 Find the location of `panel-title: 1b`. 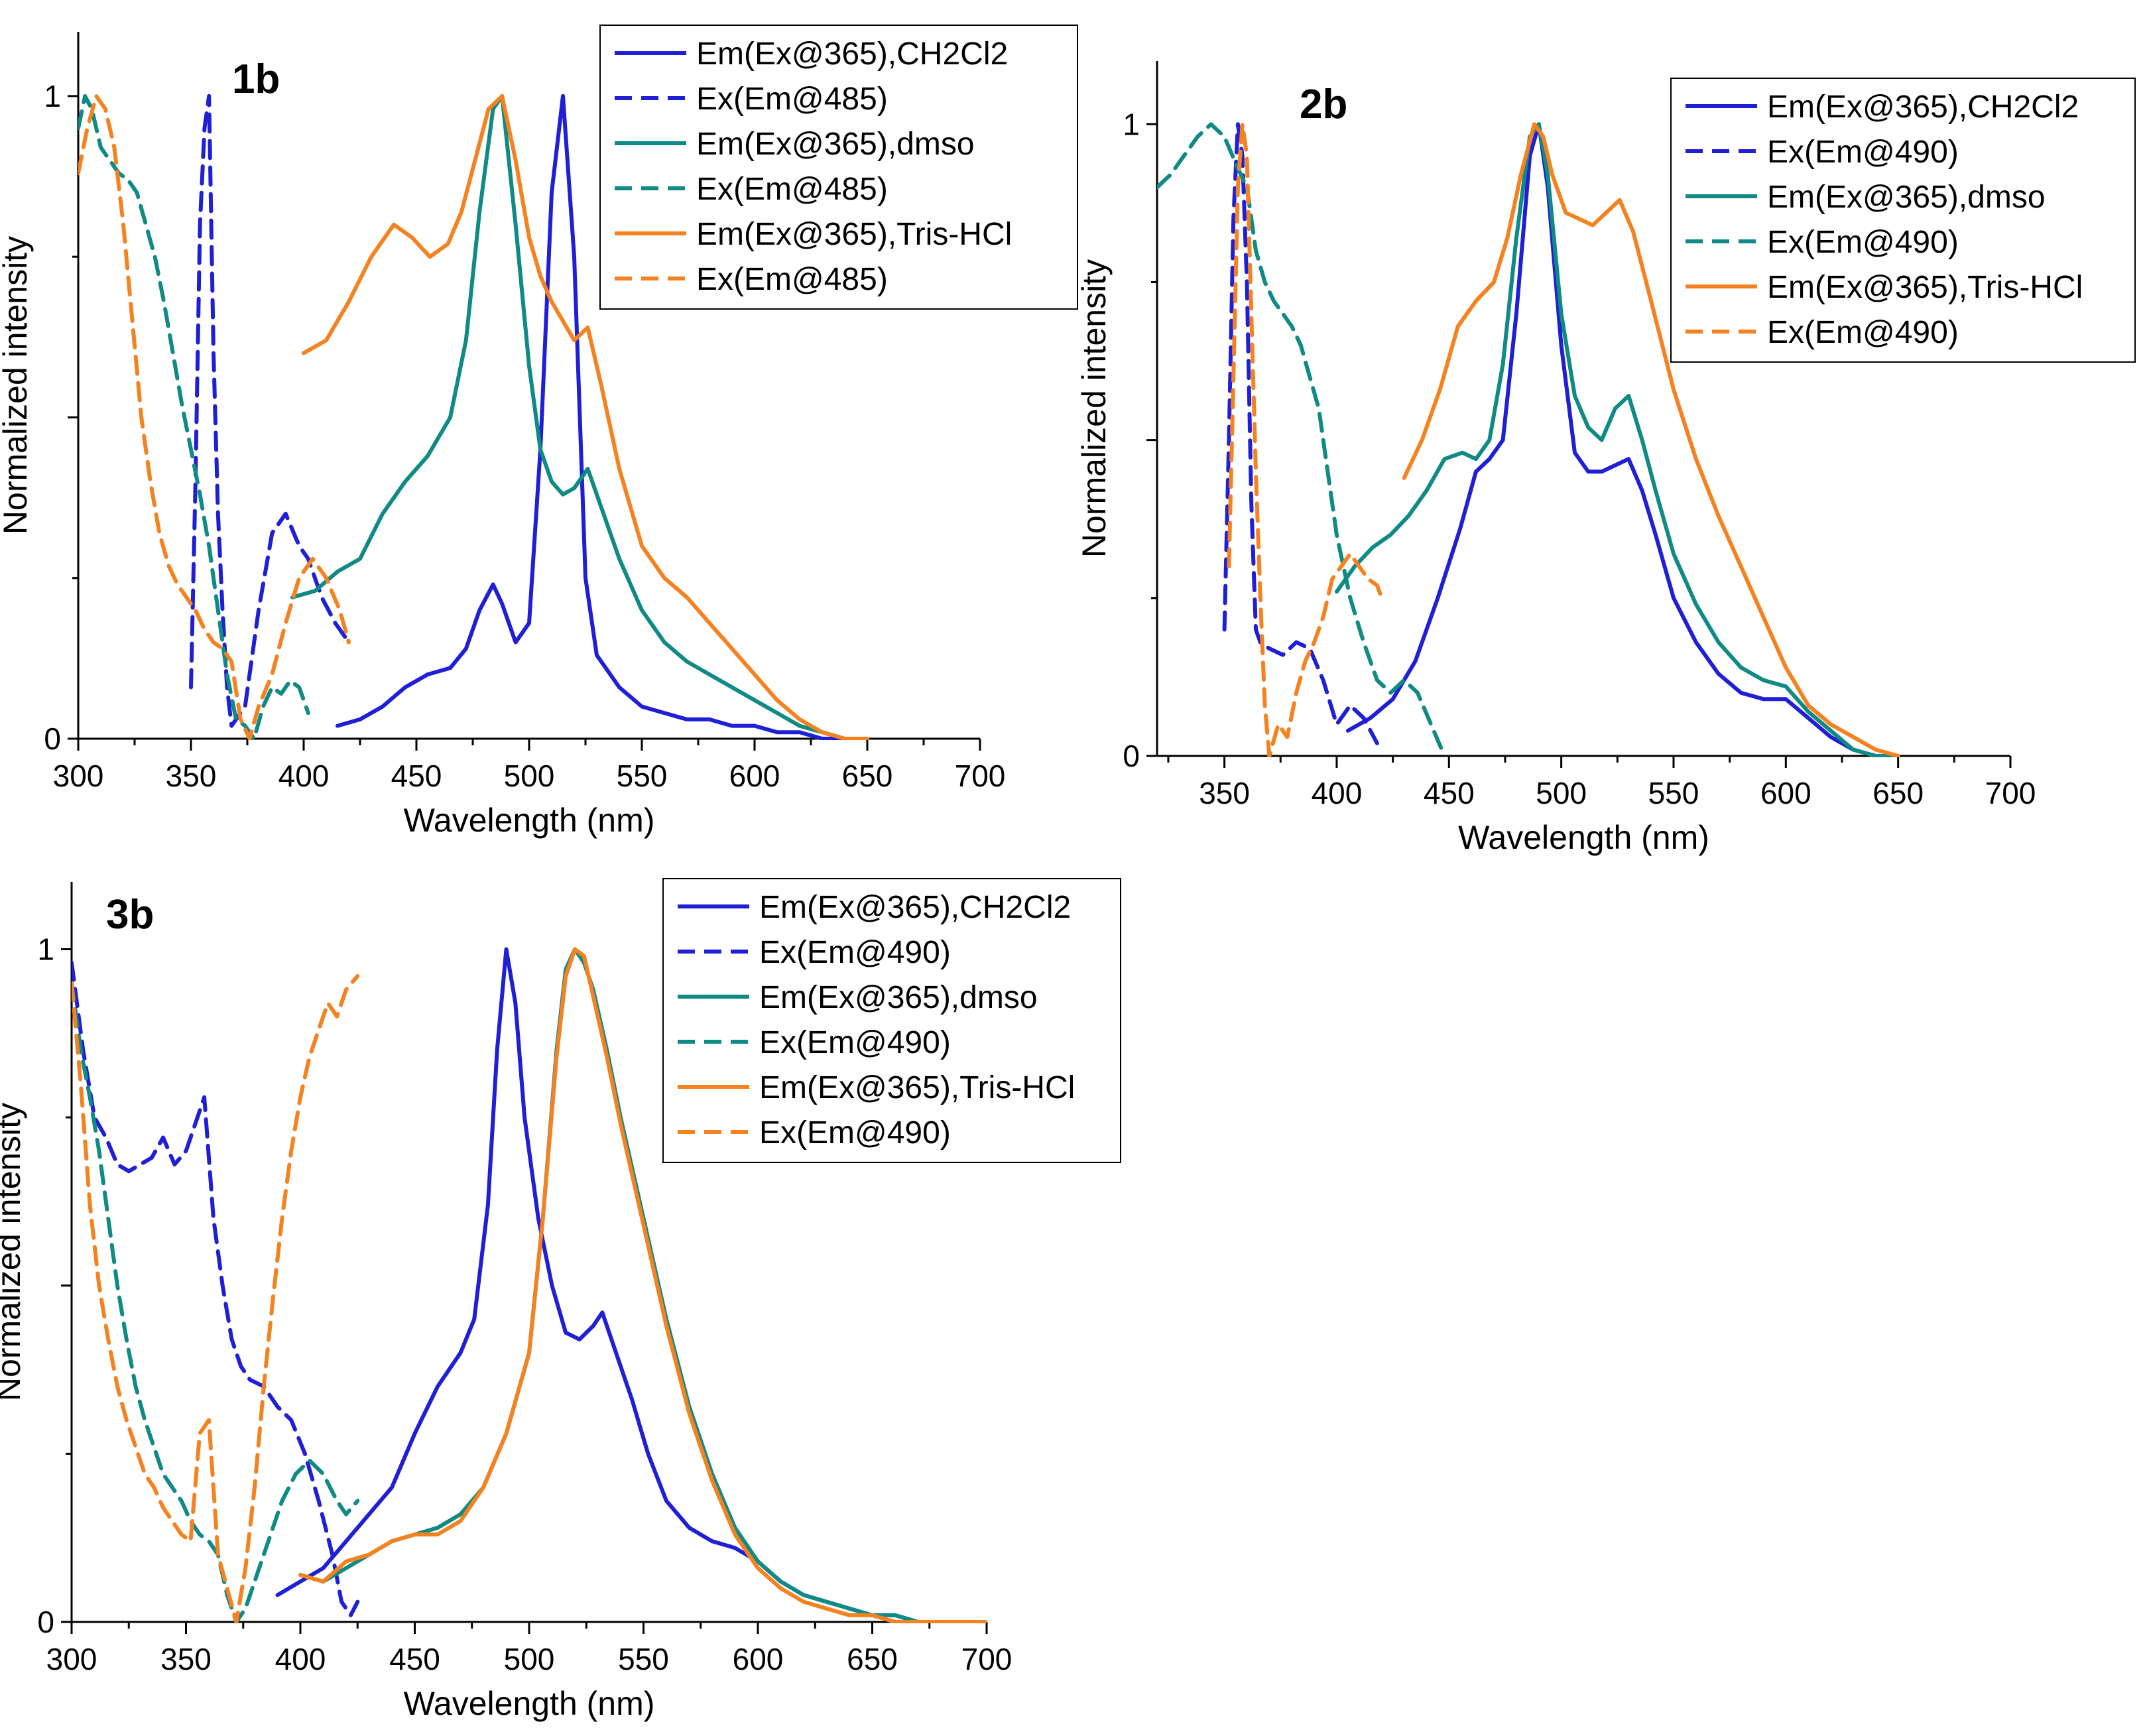

panel-title: 1b is located at coordinates (256, 79).